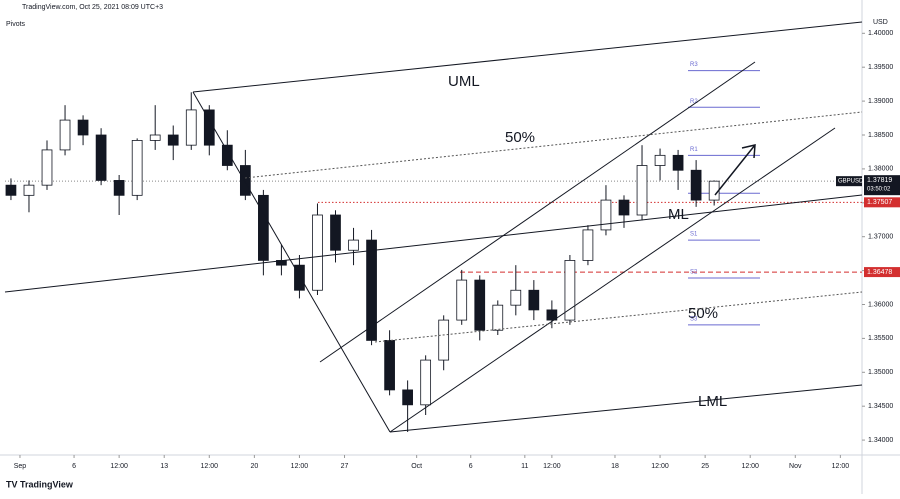  Describe the element at coordinates (524, 466) in the screenshot. I see `x-tick-label: 11` at that location.